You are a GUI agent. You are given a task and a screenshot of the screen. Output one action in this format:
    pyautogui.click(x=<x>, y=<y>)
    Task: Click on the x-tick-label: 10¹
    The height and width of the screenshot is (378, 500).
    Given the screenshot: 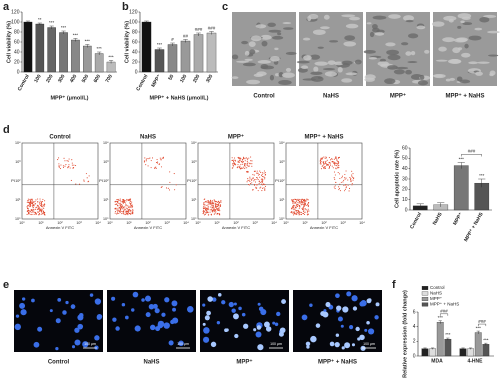 What is the action you would take?
    pyautogui.click(x=305, y=223)
    